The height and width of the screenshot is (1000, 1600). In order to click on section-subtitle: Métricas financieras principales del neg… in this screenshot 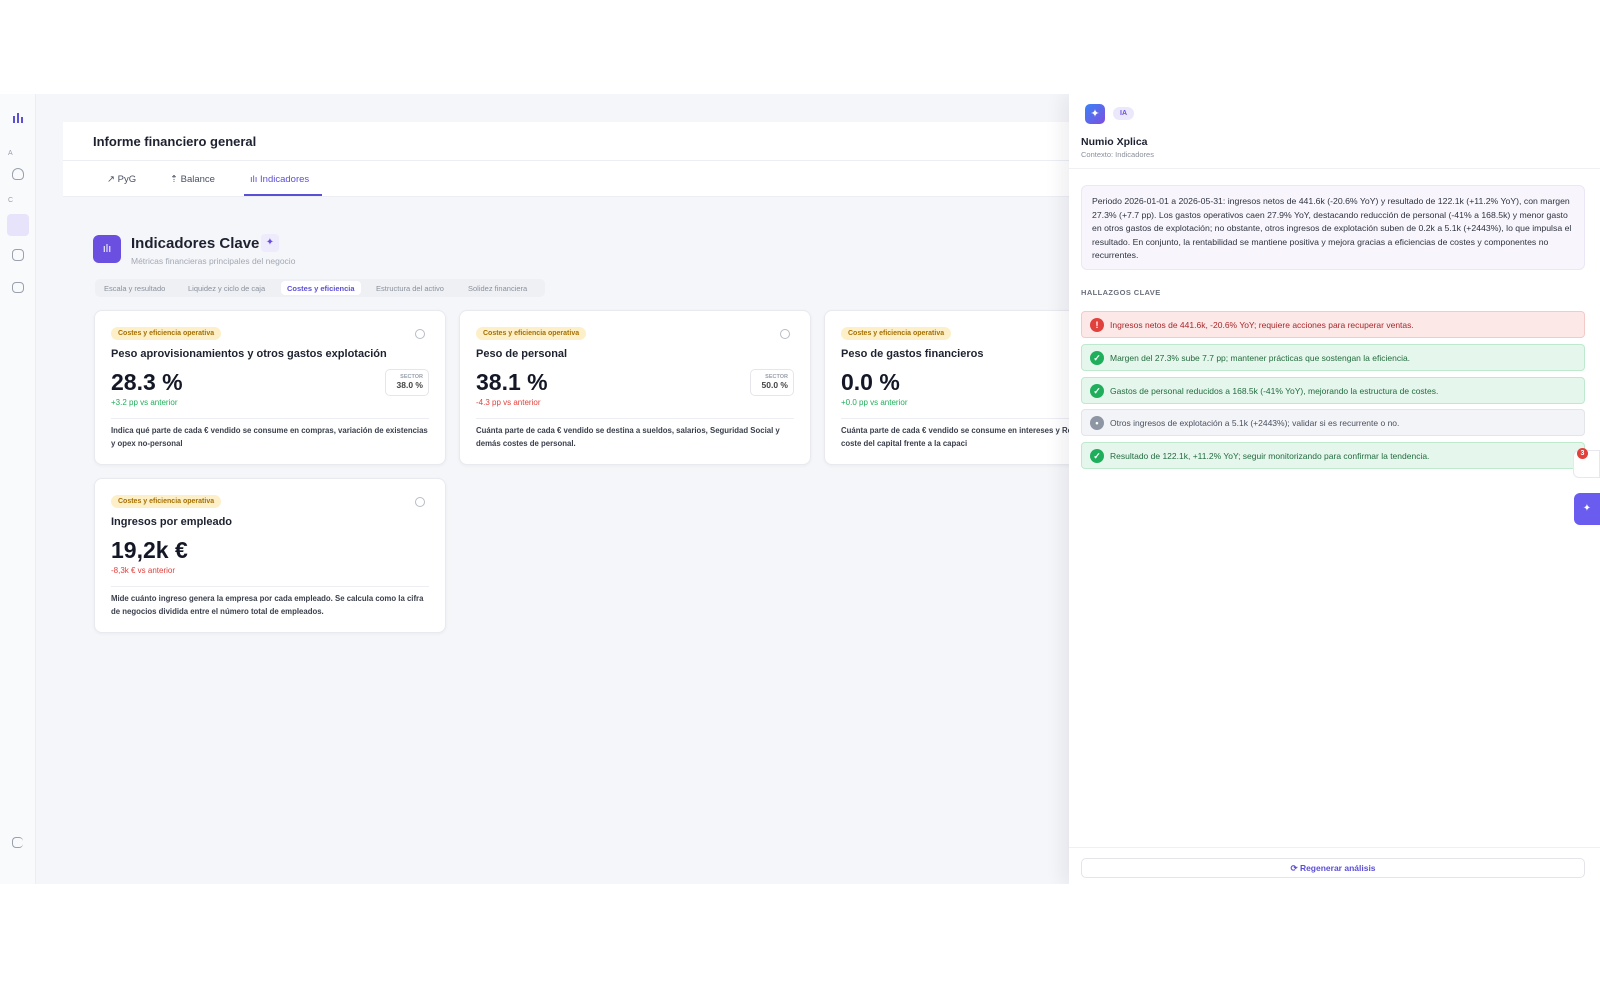, I will do `click(213, 261)`.